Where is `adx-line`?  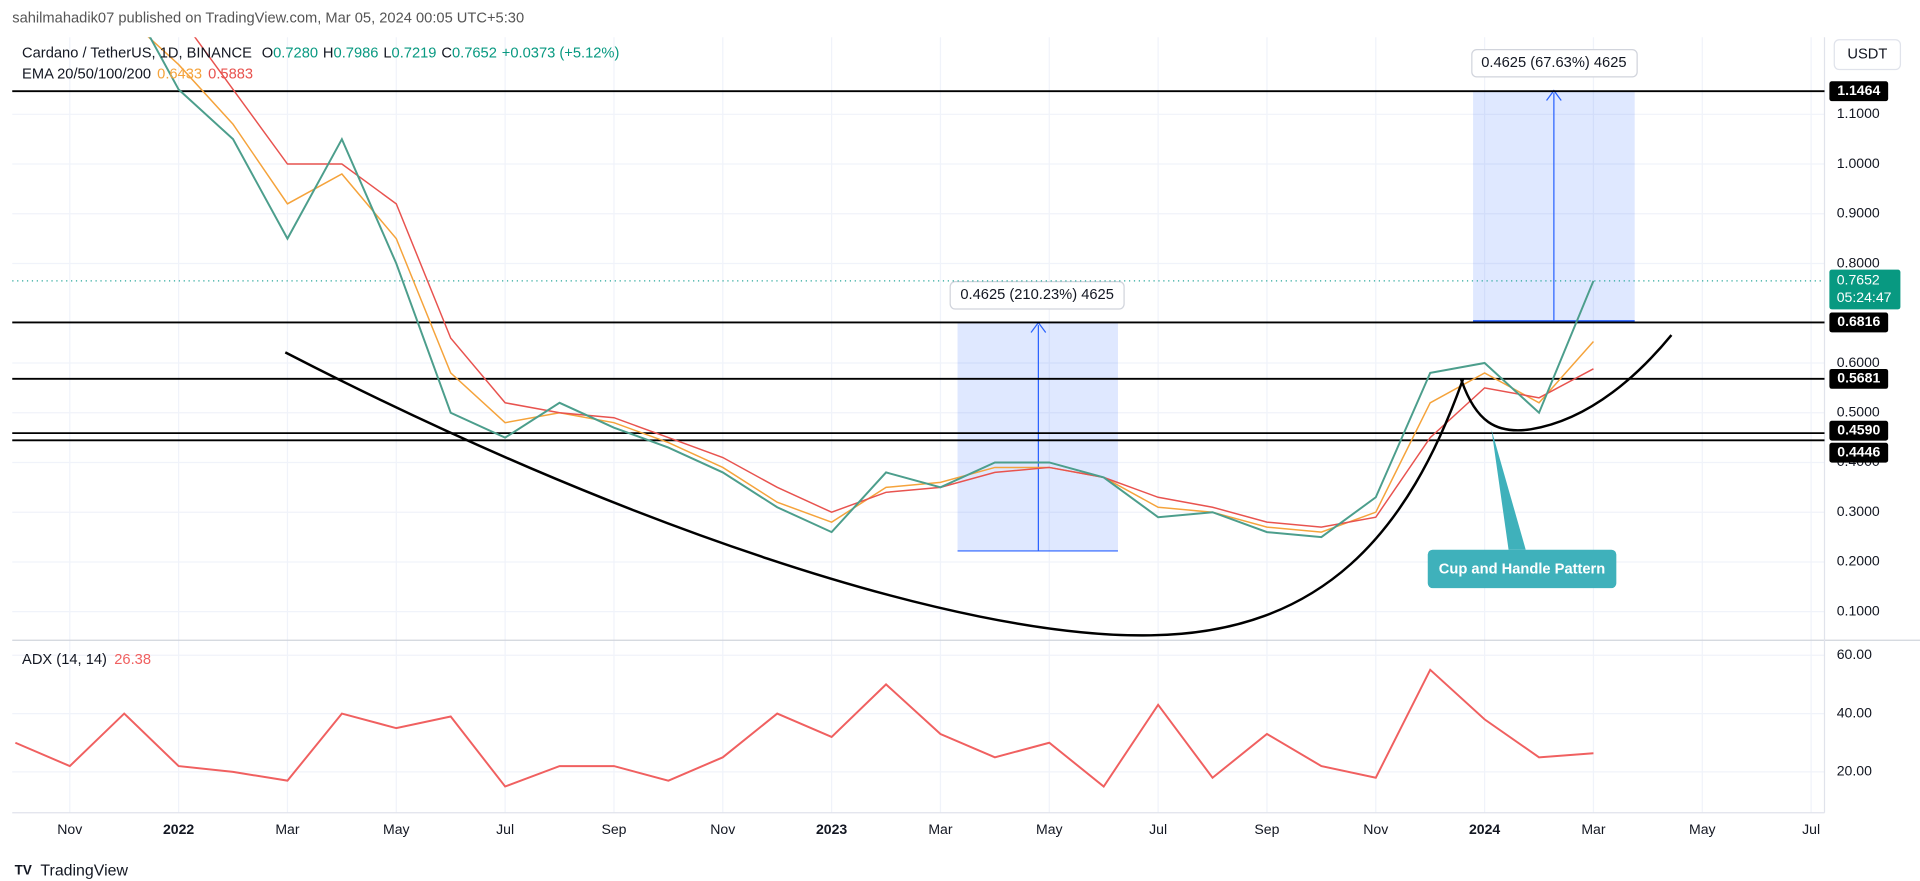
adx-line is located at coordinates (804, 728).